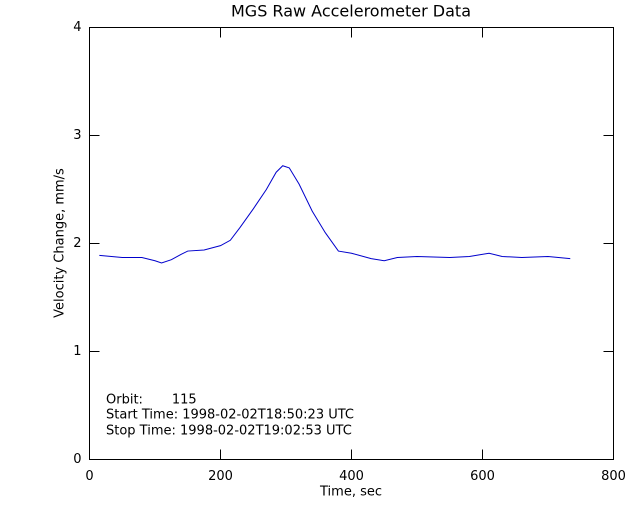 The image size is (640, 512). I want to click on y-tick-label: 1, so click(77, 351).